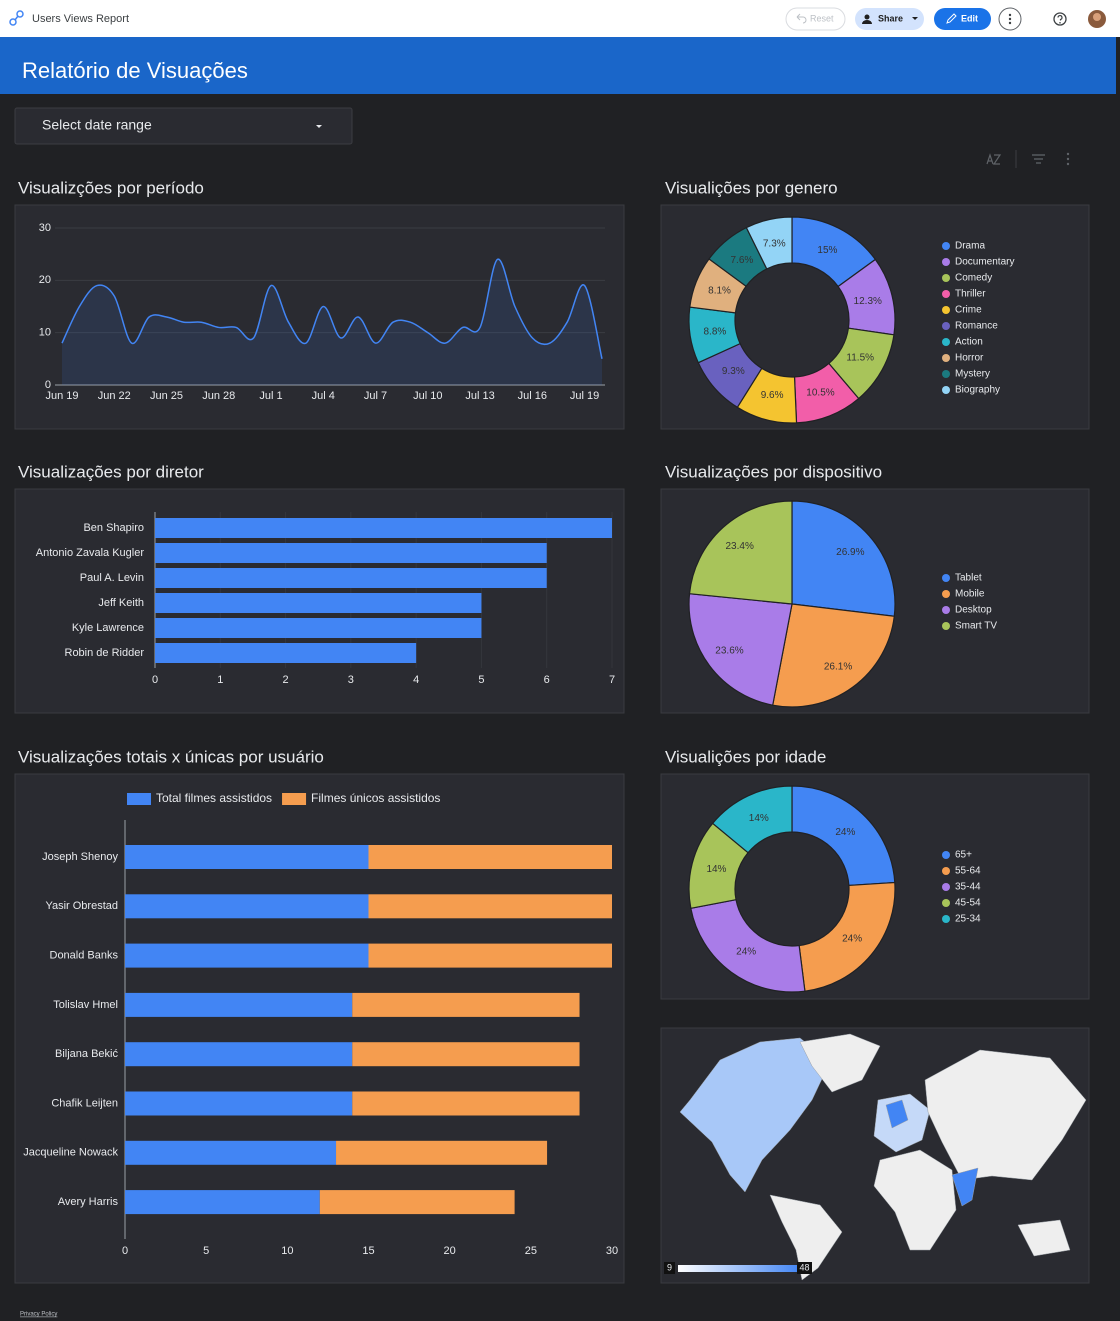  I want to click on logo, so click(16, 18).